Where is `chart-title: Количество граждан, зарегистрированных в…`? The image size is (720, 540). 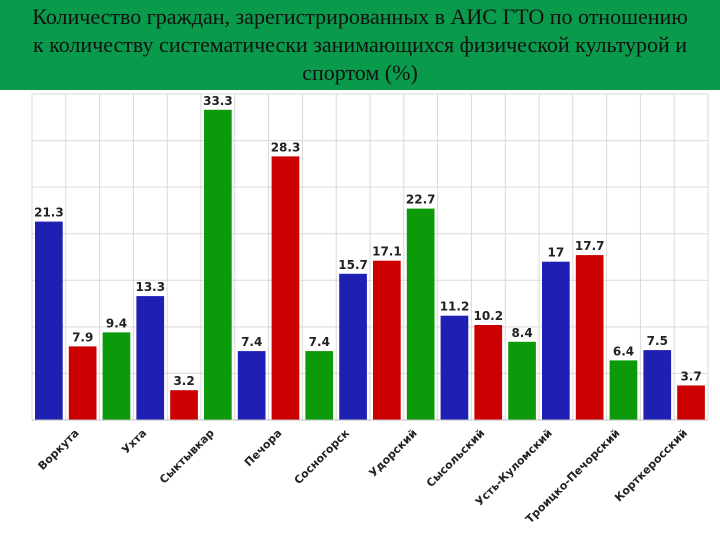 chart-title: Количество граждан, зарегистрированных в… is located at coordinates (360, 44).